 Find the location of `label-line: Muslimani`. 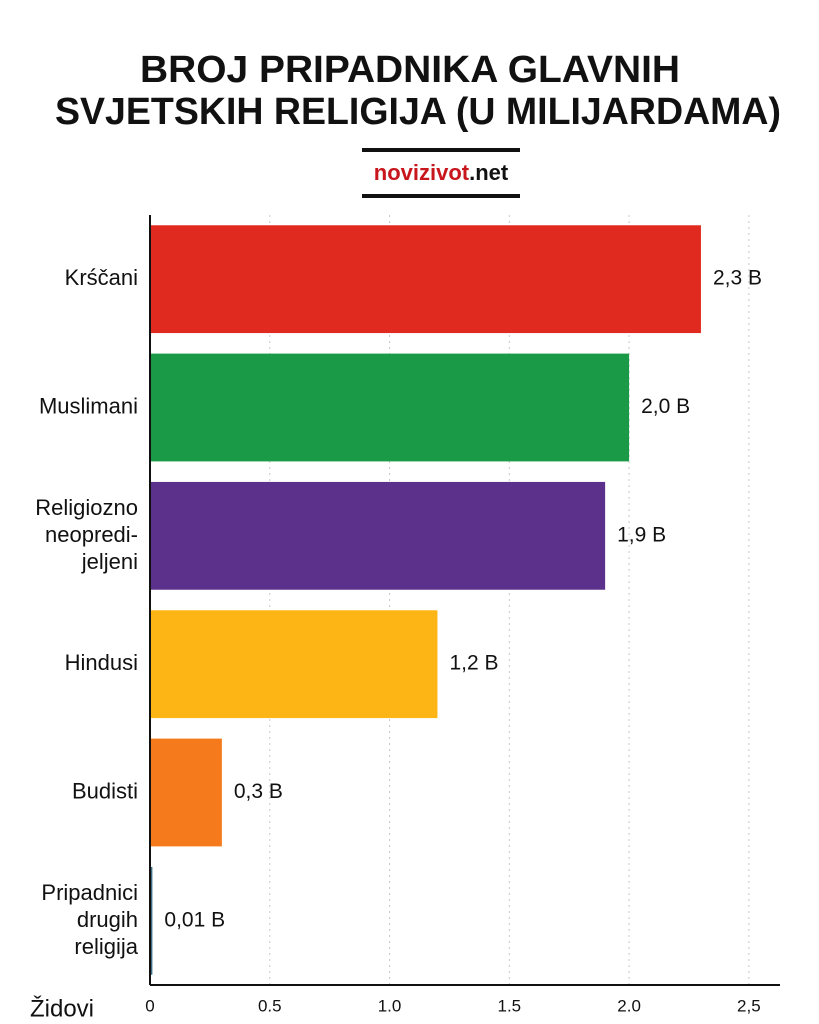

label-line: Muslimani is located at coordinates (88, 405).